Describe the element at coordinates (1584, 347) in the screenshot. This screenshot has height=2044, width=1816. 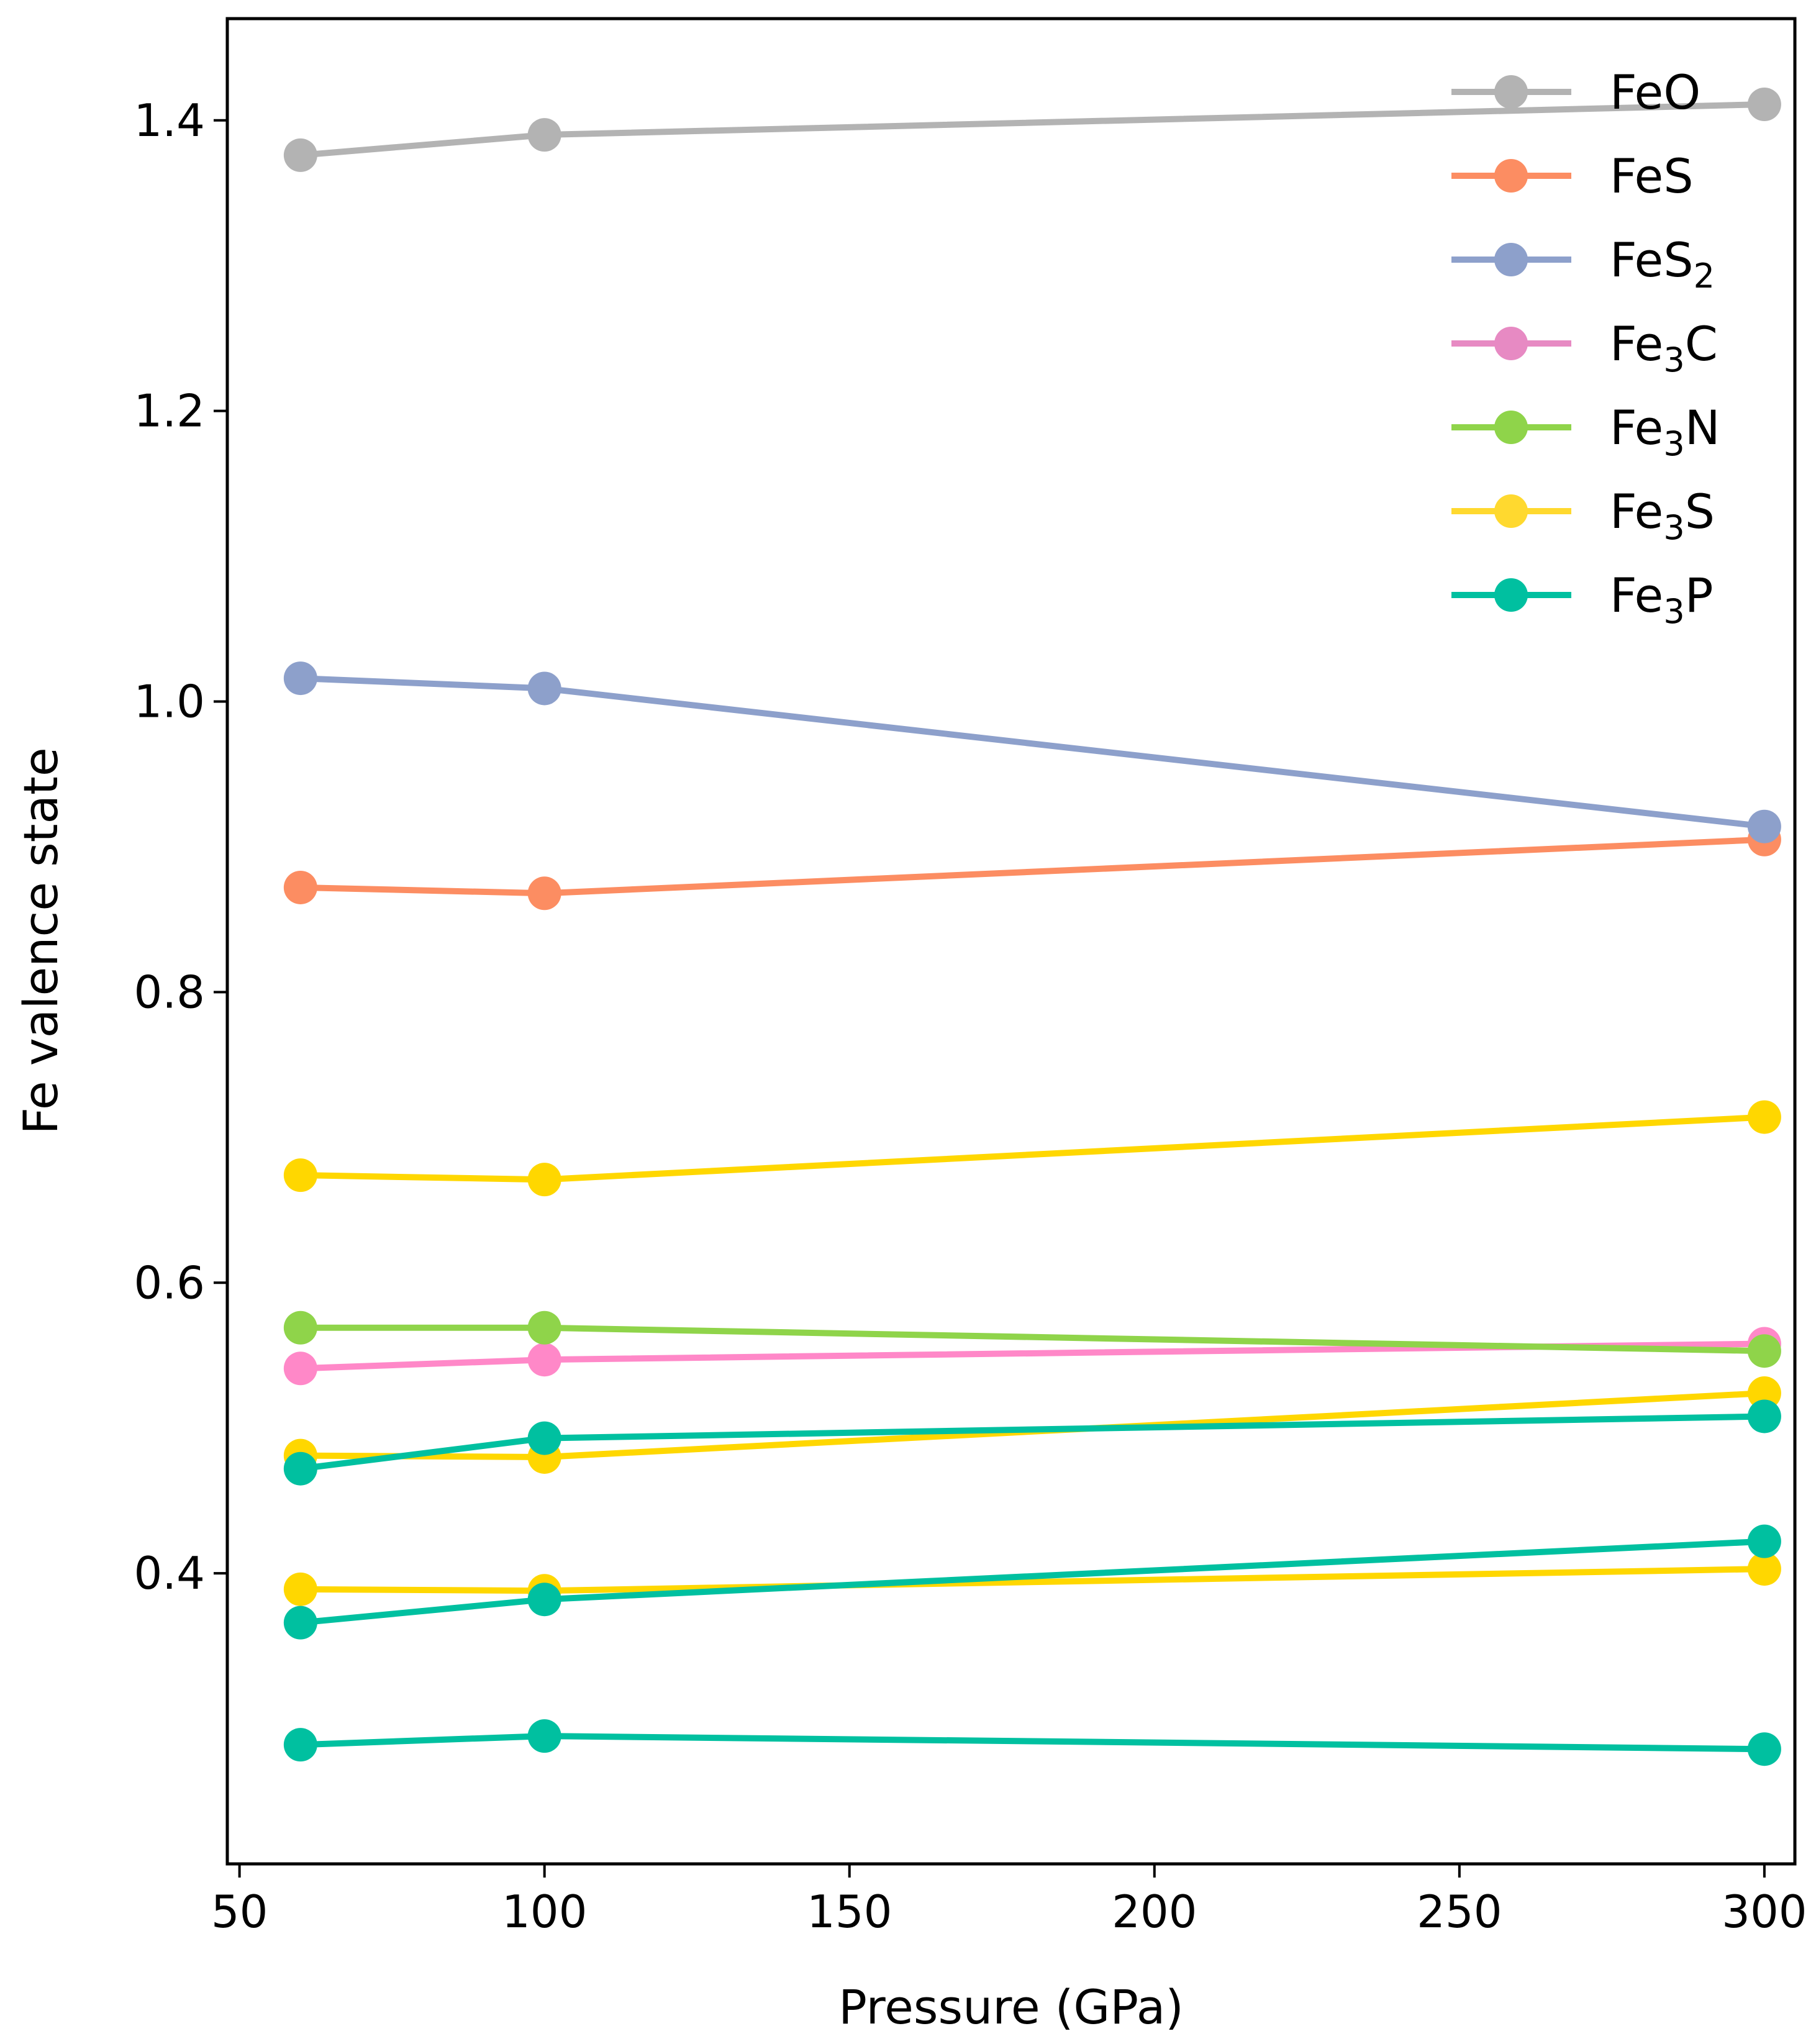
I see `legend-item: Fe3C` at that location.